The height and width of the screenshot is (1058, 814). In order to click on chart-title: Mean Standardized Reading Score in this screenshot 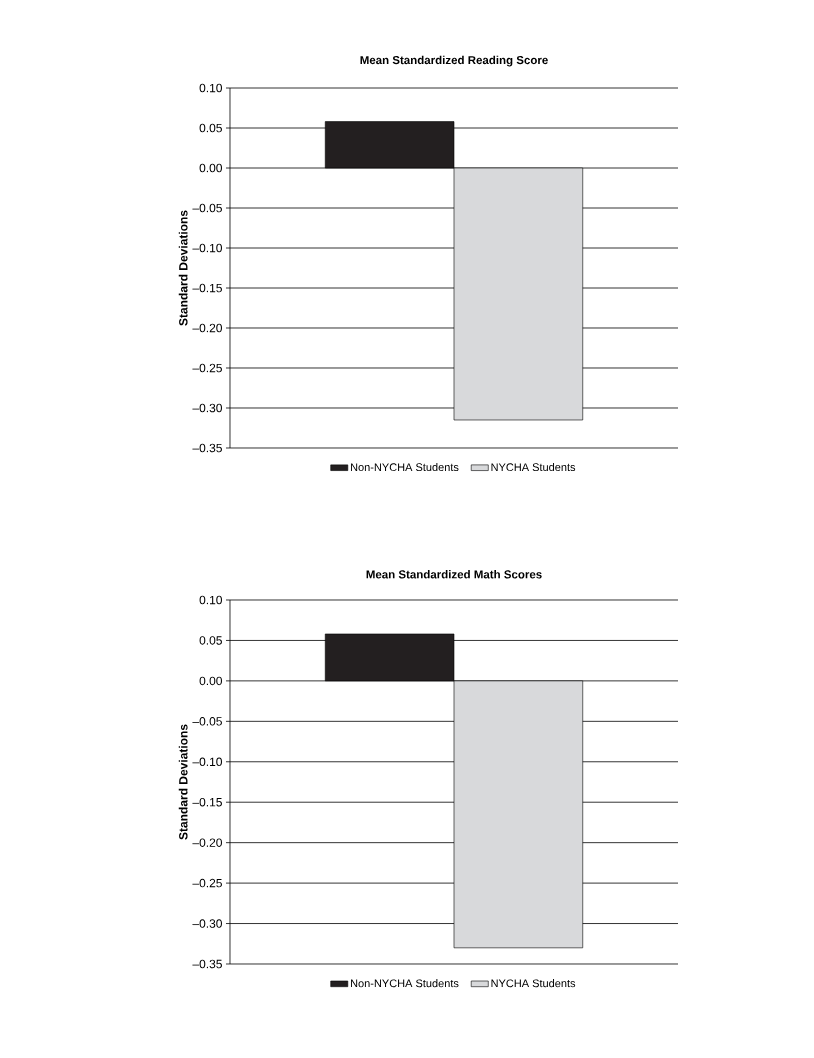, I will do `click(454, 61)`.